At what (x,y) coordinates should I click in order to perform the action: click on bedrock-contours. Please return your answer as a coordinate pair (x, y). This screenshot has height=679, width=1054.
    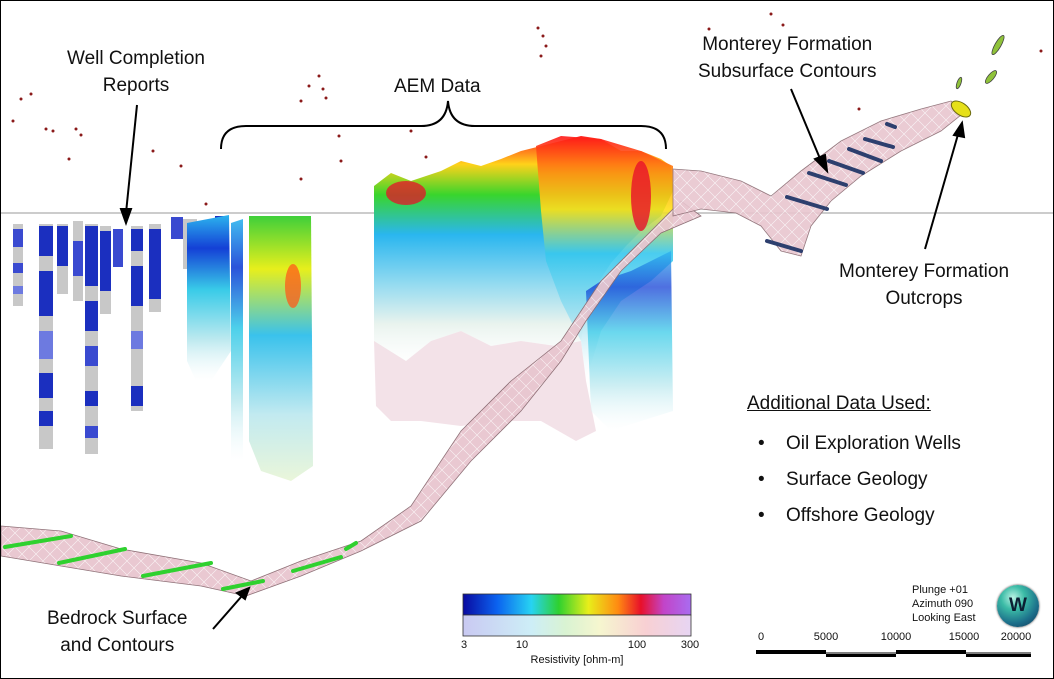
    Looking at the image, I should click on (180, 562).